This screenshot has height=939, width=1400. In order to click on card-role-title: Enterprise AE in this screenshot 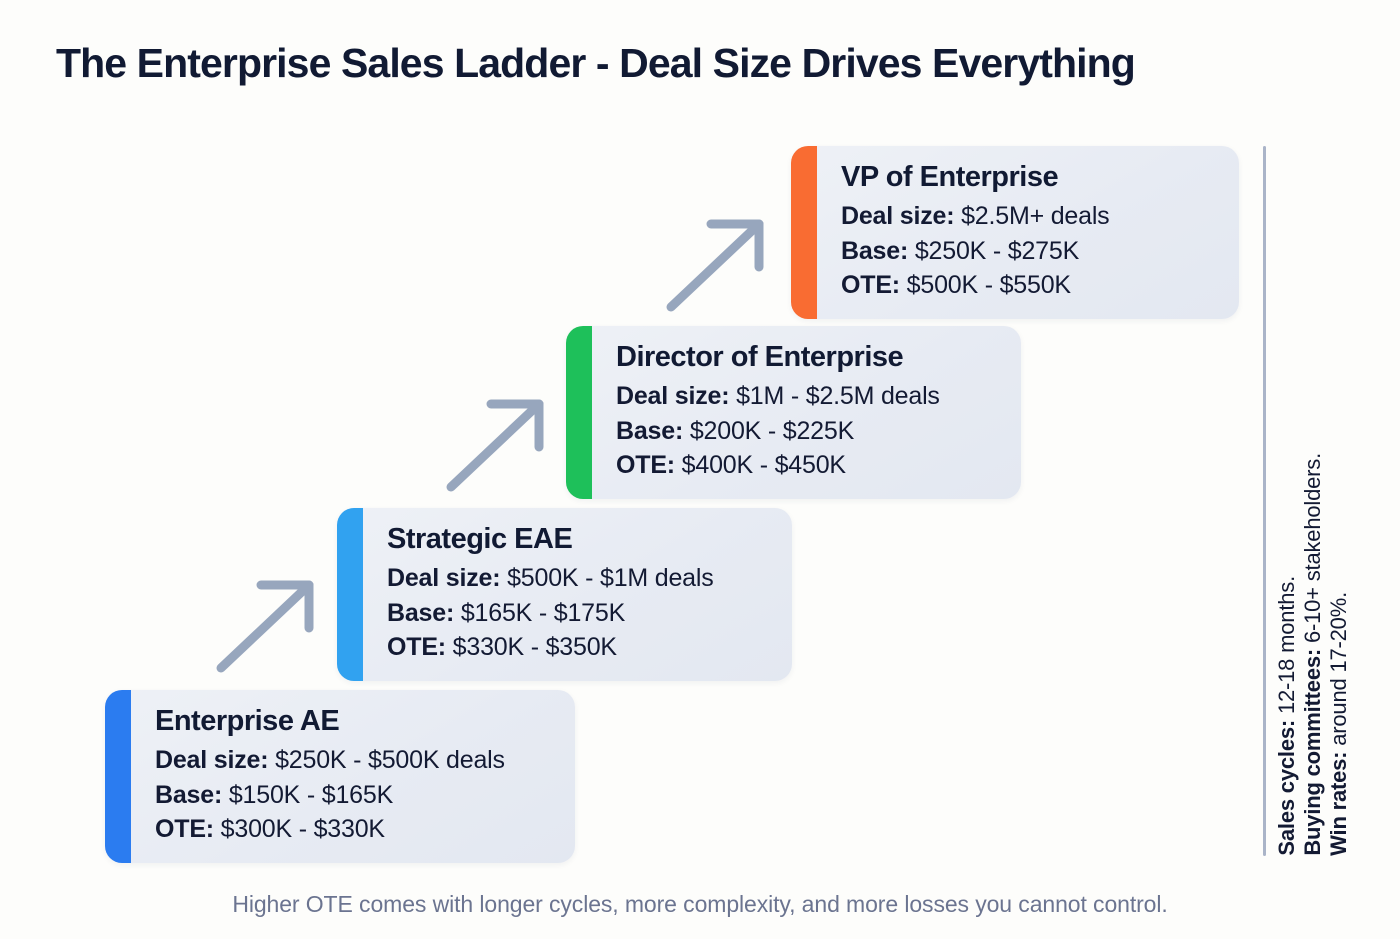, I will do `click(247, 721)`.